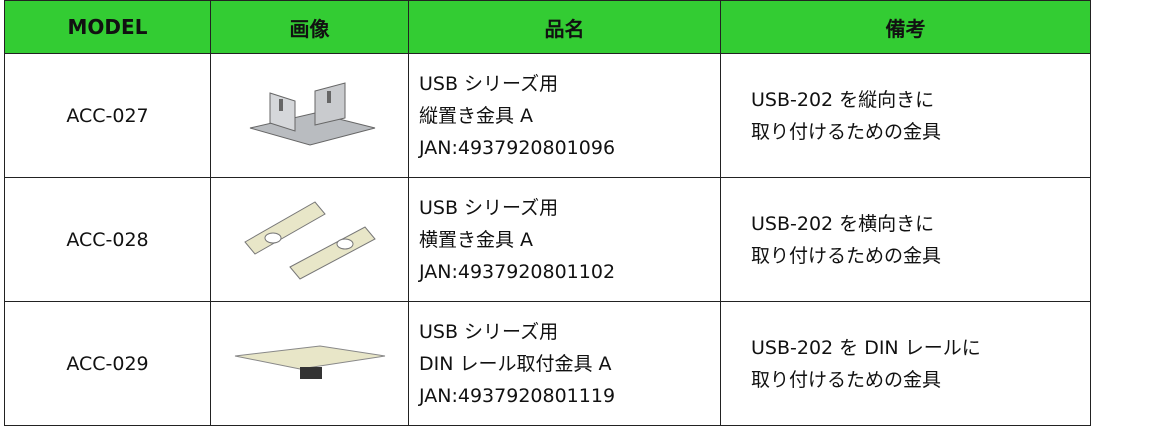  Describe the element at coordinates (476, 239) in the screenshot. I see `name-line: 横置き金具 A` at that location.